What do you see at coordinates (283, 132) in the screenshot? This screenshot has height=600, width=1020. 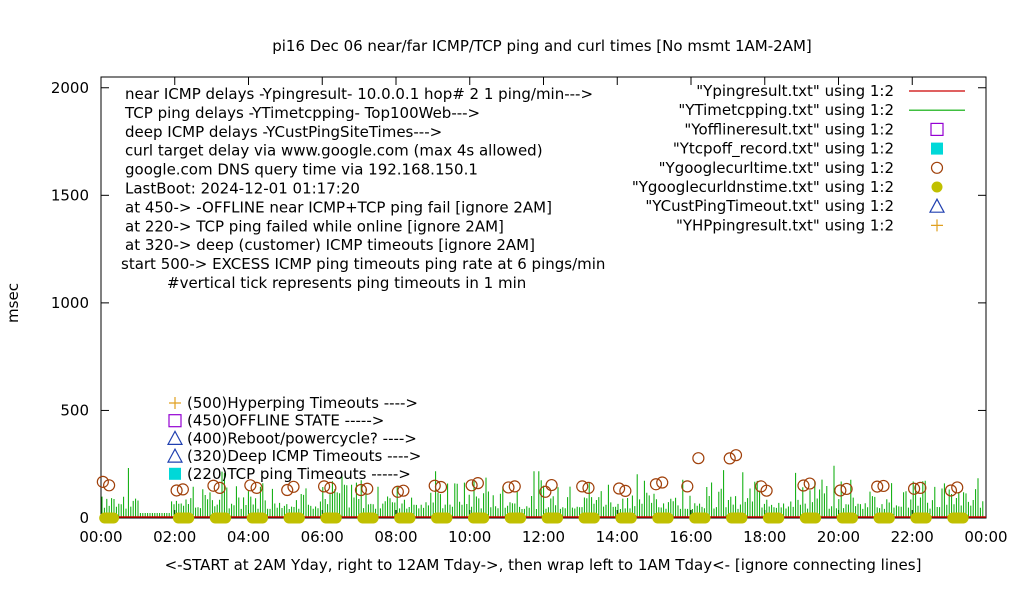 I see `info-line: deep ICMP delays -YCustPingSiteTimes--->` at bounding box center [283, 132].